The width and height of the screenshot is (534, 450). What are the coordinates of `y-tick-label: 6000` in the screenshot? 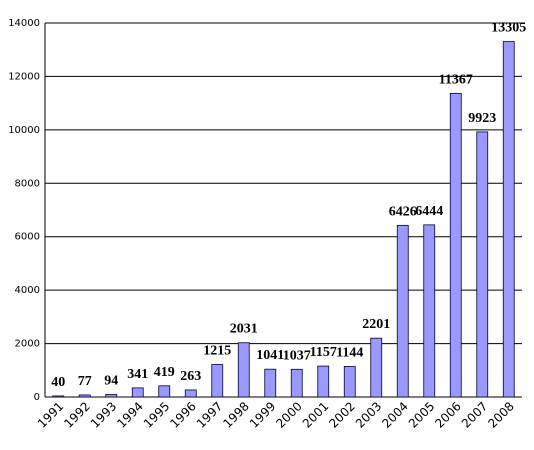 It's located at (27, 237).